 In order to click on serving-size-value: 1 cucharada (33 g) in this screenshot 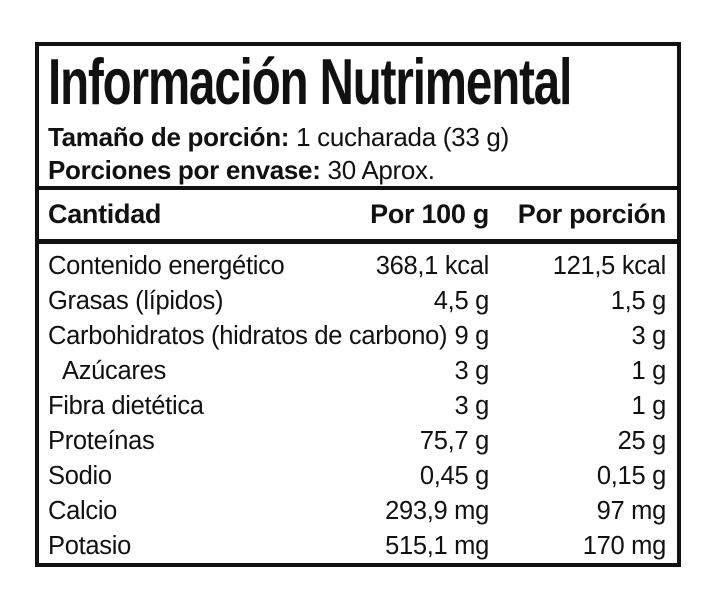, I will do `click(402, 137)`.